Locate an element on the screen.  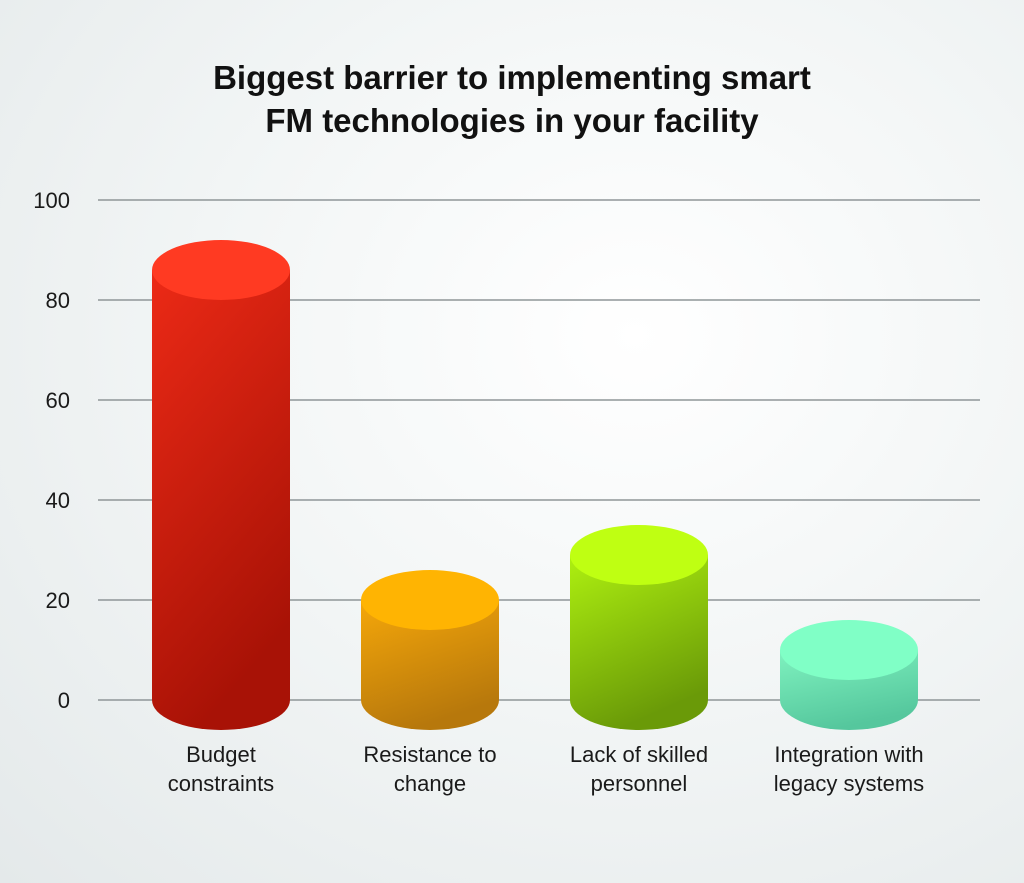
x-category-label: Budget constraints is located at coordinates (221, 769).